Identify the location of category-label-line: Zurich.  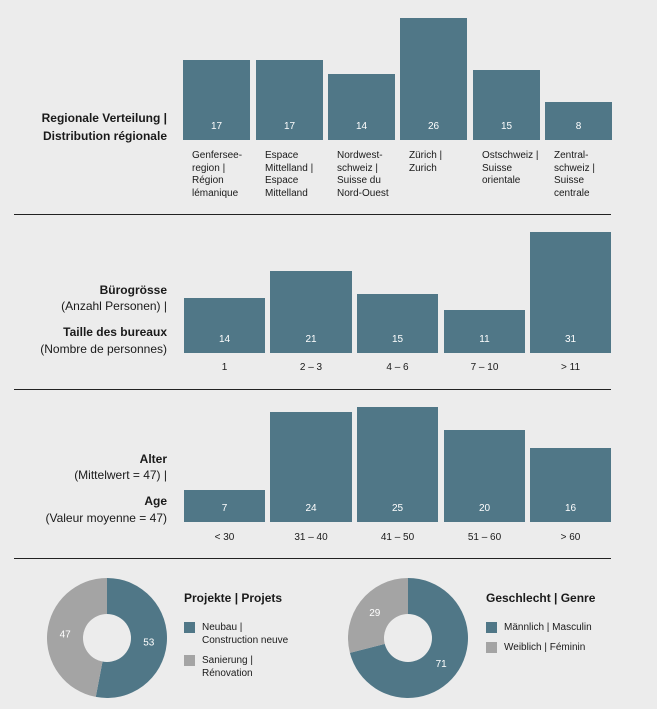
(423, 168).